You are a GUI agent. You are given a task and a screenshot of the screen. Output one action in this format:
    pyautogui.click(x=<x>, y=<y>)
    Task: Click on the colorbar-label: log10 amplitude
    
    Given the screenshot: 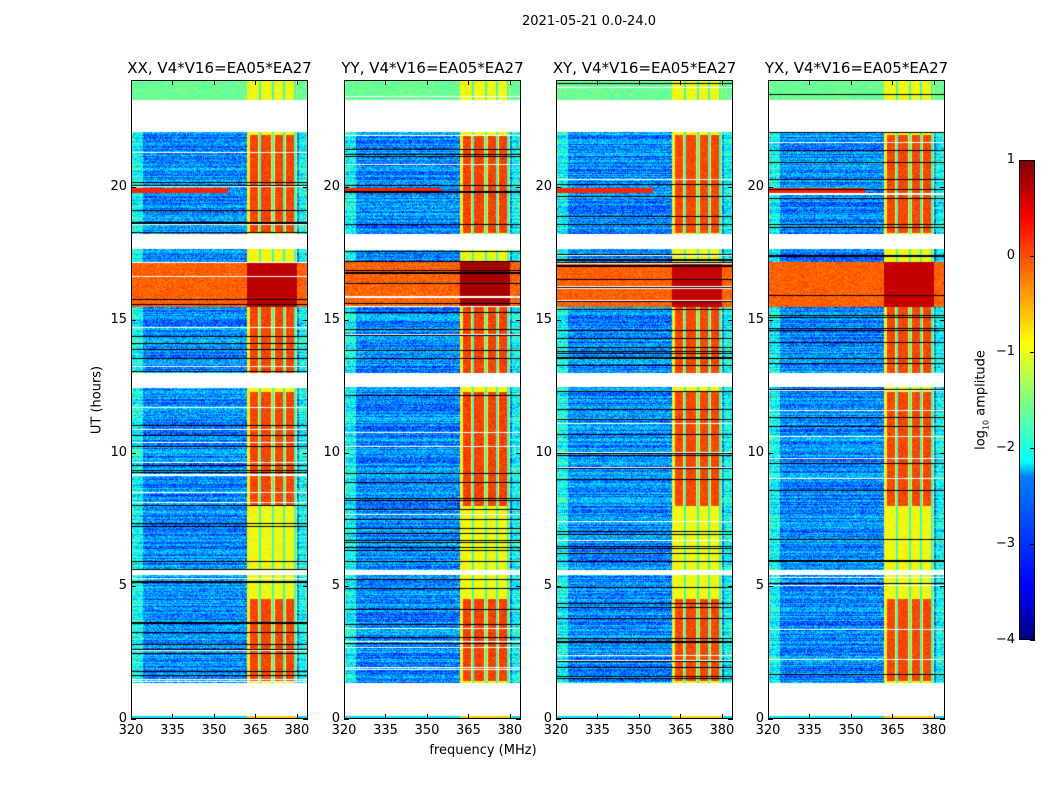 What is the action you would take?
    pyautogui.click(x=982, y=400)
    